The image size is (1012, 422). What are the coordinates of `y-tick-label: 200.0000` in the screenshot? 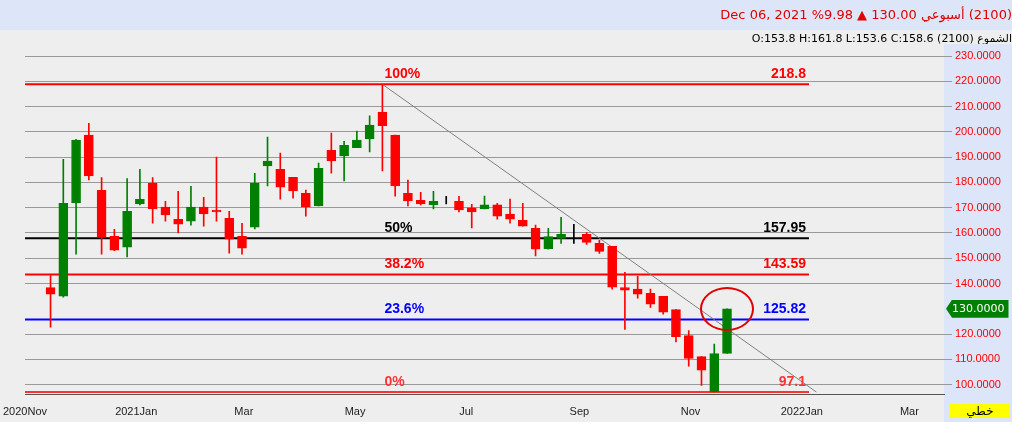 It's located at (978, 130).